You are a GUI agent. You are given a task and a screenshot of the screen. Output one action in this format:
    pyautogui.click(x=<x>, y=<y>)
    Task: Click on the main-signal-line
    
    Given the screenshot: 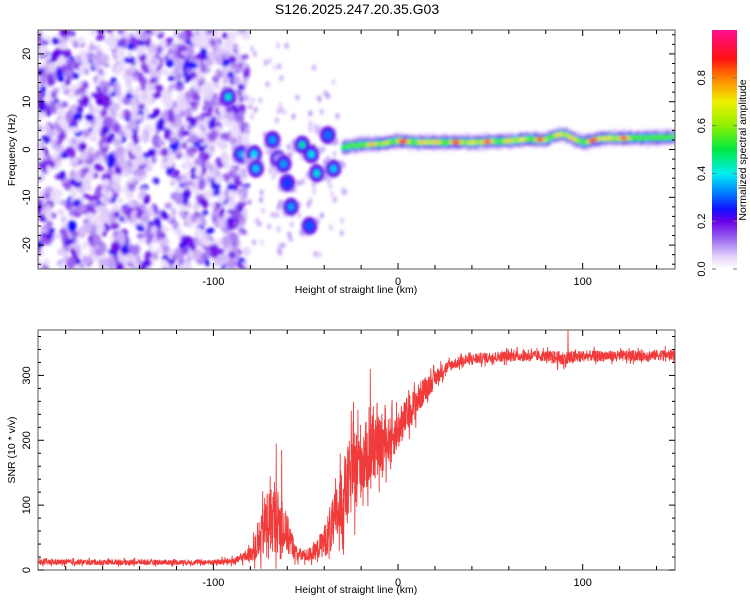 What is the action you would take?
    pyautogui.click(x=508, y=140)
    